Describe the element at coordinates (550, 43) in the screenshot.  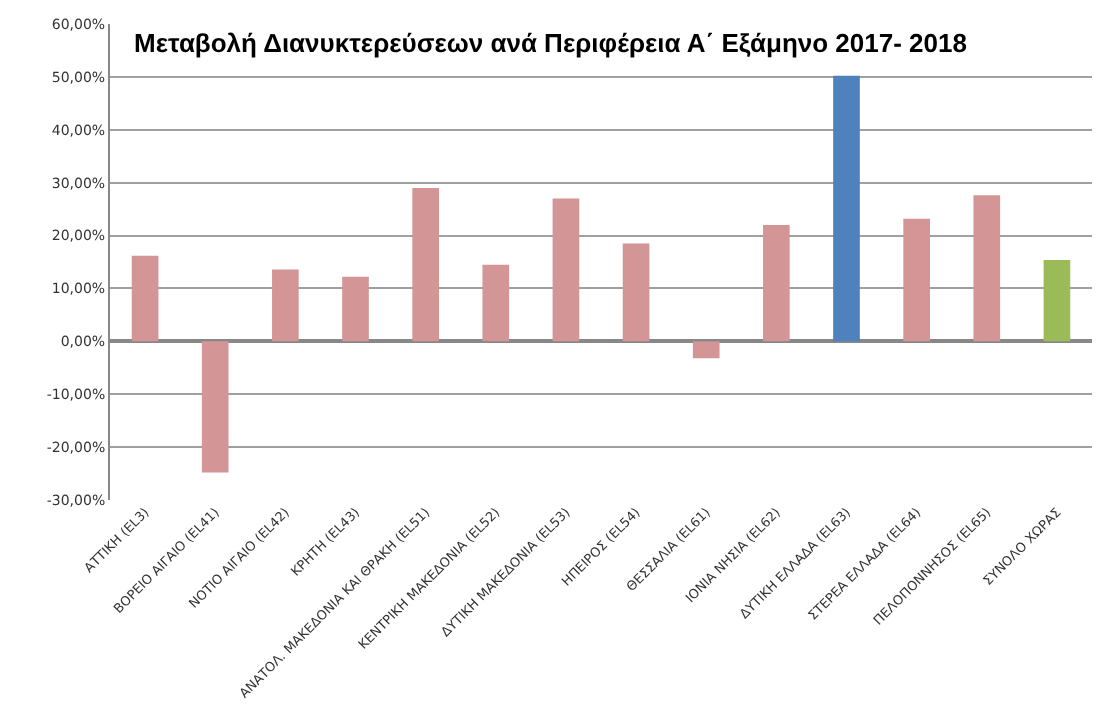
I see `chart-title: Μεταβολή Διανυκτερεύσεων ανά Περιφέρεια Α΄ Εξάμηνο 2017- 2018` at that location.